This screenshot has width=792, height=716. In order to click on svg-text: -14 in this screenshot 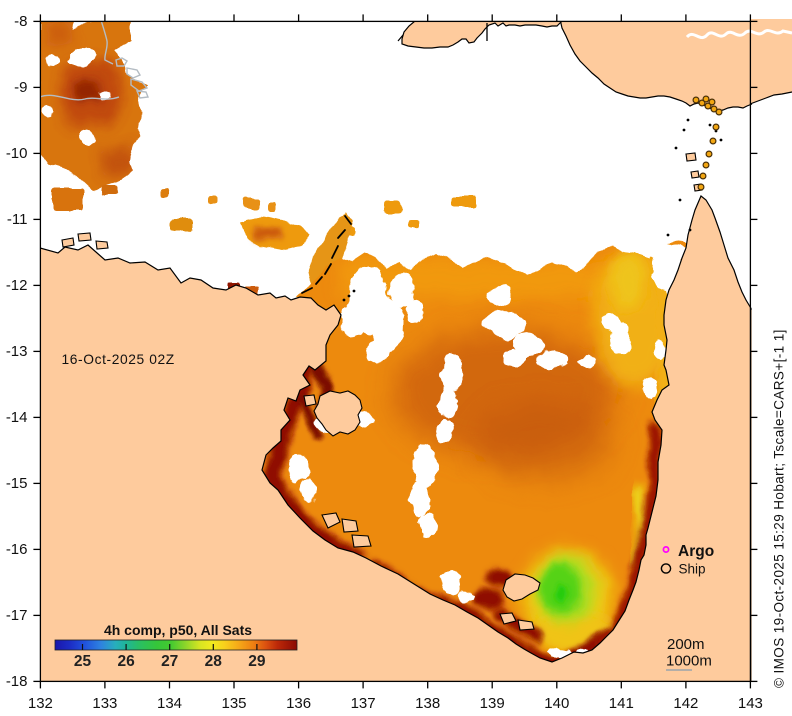, I will do `click(17, 417)`.